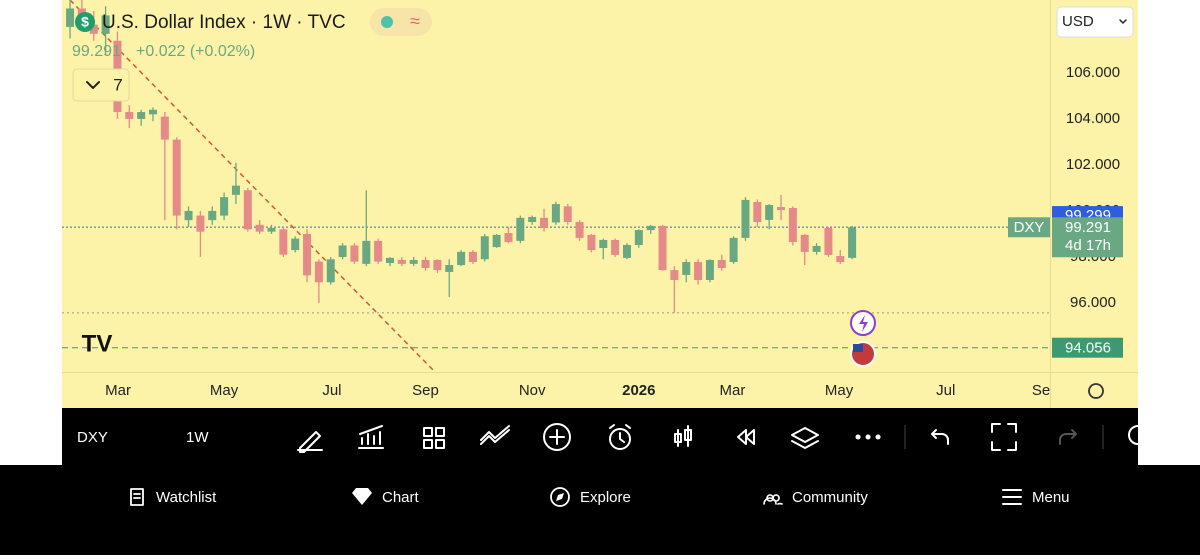  Describe the element at coordinates (186, 497) in the screenshot. I see `nav-label: Watchlist` at that location.